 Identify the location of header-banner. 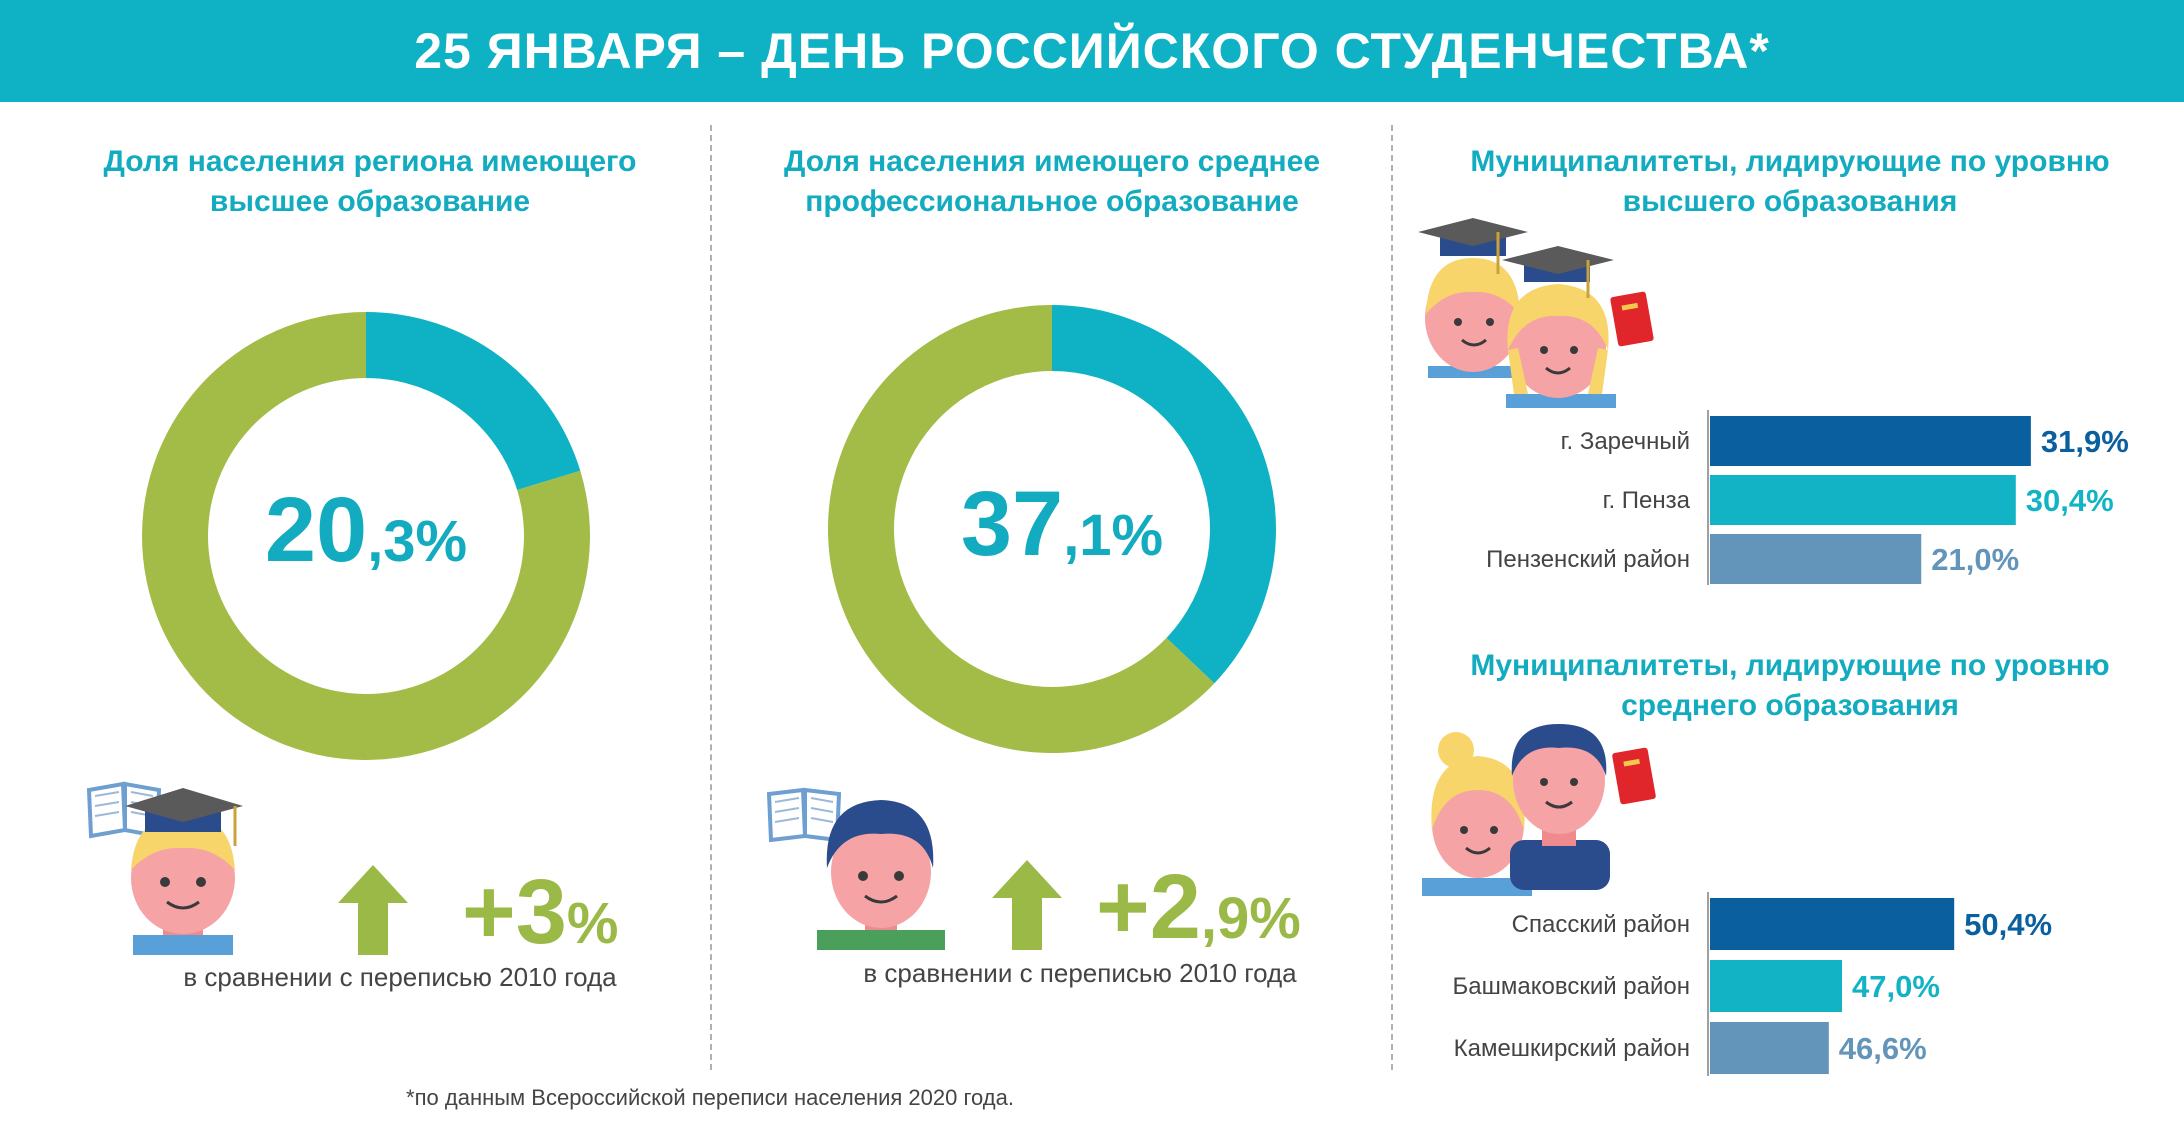
(1092, 51).